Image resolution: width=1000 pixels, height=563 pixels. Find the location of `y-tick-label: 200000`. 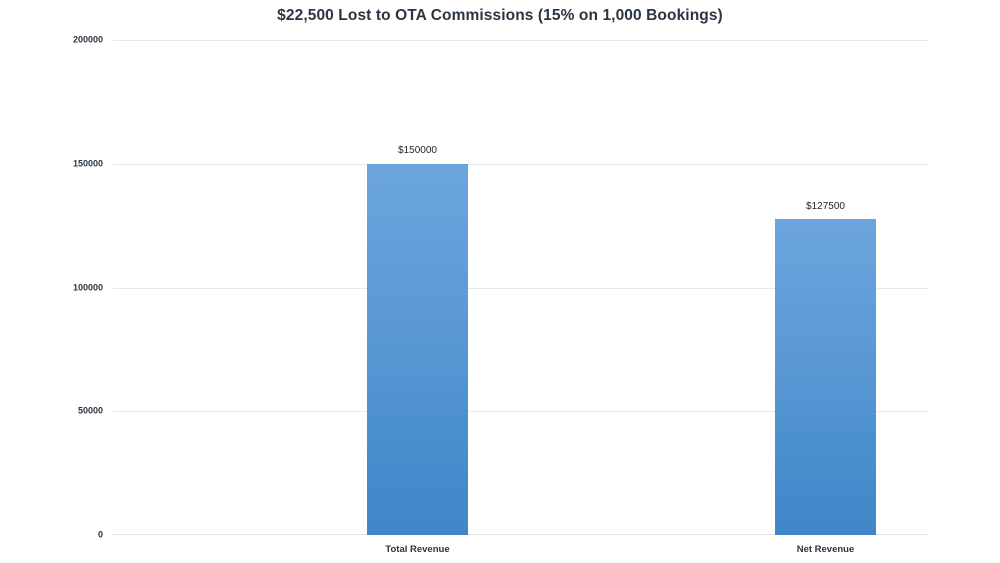

y-tick-label: 200000 is located at coordinates (87, 39).